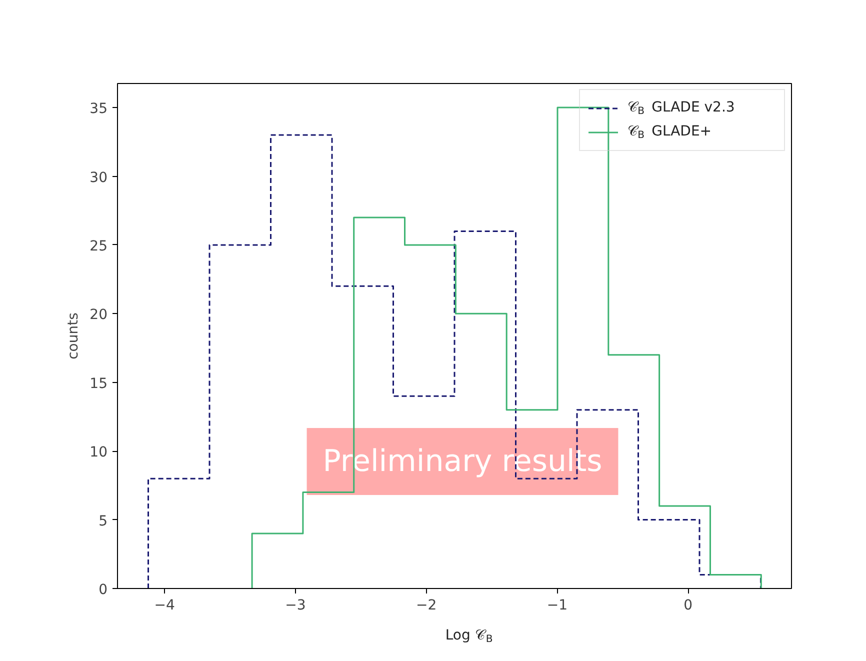 This screenshot has height=661, width=866. What do you see at coordinates (165, 606) in the screenshot?
I see `x-tick-label: −4` at bounding box center [165, 606].